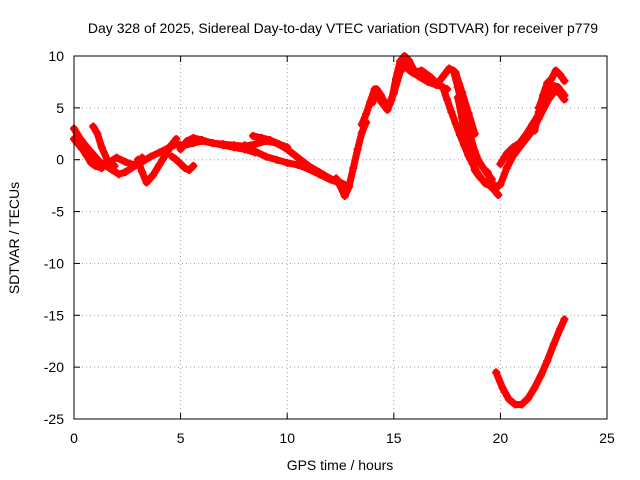 This screenshot has width=640, height=480. I want to click on x-tick-label: 20, so click(501, 438).